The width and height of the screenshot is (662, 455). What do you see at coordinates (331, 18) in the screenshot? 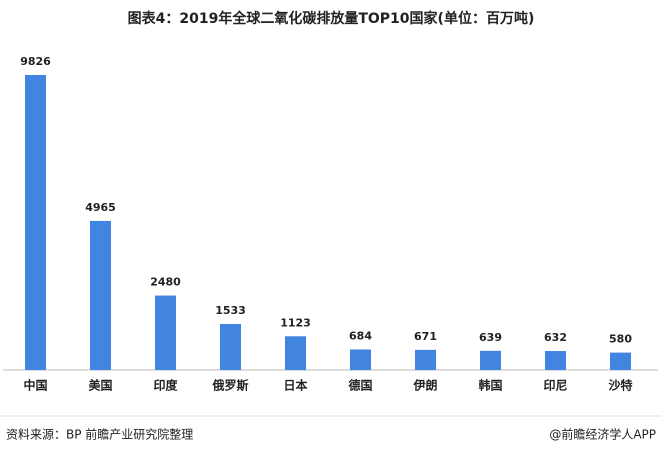
I see `chart-title: 图表4：2019年全球二氧化碳排放量TOP10国家(单位：百万吨)` at bounding box center [331, 18].